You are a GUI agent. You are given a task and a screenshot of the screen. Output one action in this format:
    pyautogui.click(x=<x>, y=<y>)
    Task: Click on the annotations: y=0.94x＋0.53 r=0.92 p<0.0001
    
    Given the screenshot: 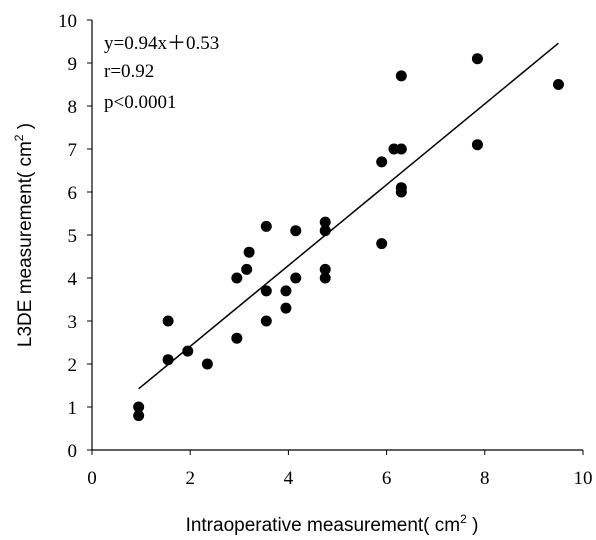 What is the action you would take?
    pyautogui.click(x=161, y=73)
    